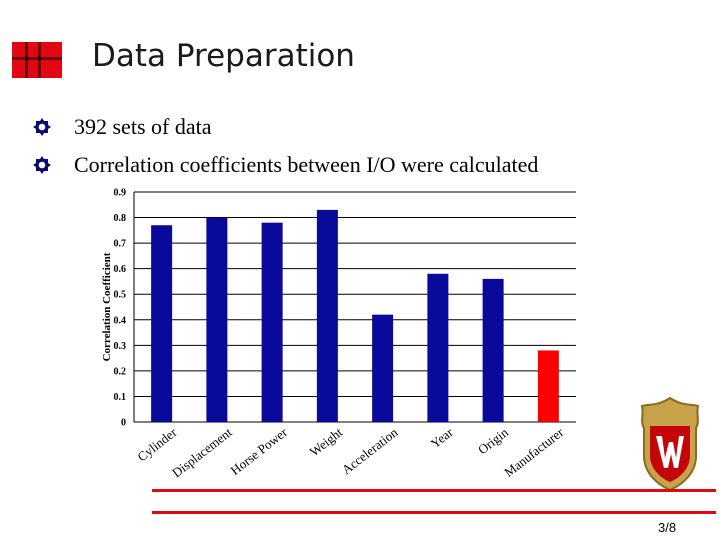 This screenshot has width=720, height=540. What do you see at coordinates (162, 323) in the screenshot?
I see `bar-cylinder` at bounding box center [162, 323].